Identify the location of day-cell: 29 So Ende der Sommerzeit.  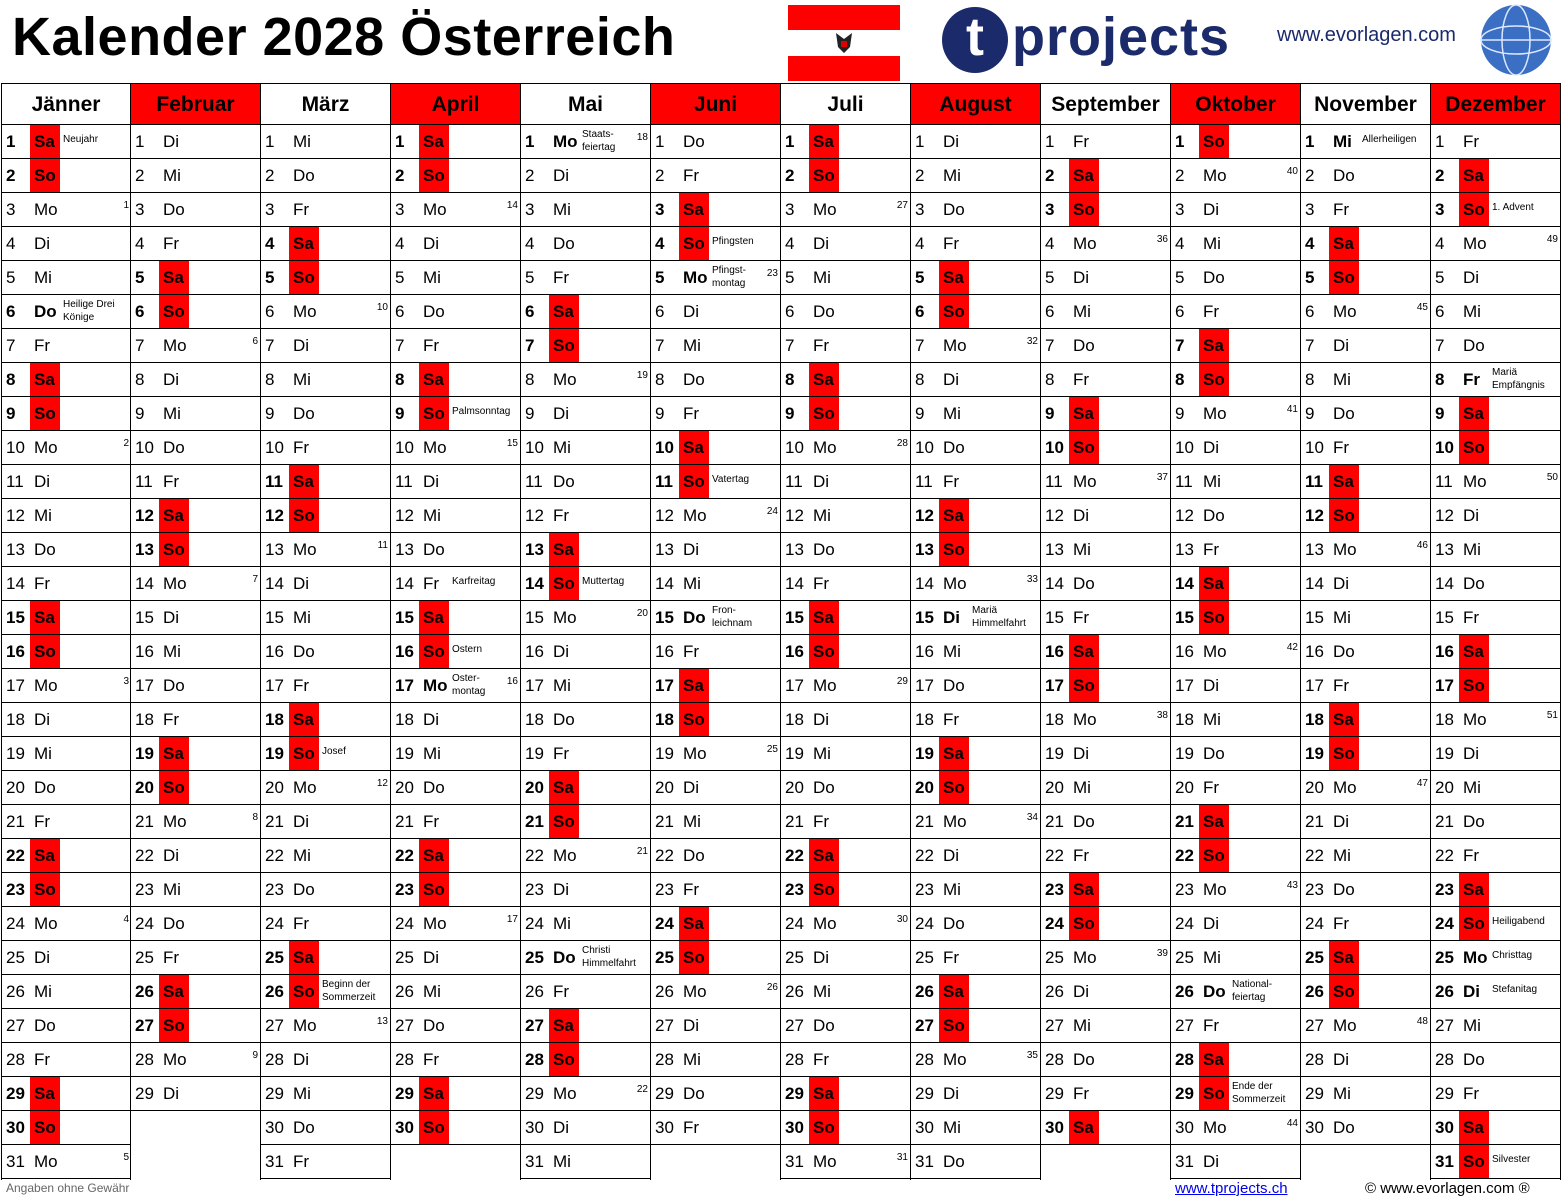
(1235, 1094).